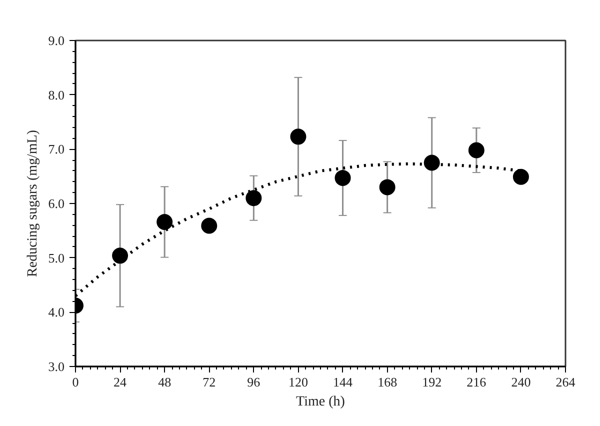  Describe the element at coordinates (521, 382) in the screenshot. I see `x-tick-label: 240` at that location.